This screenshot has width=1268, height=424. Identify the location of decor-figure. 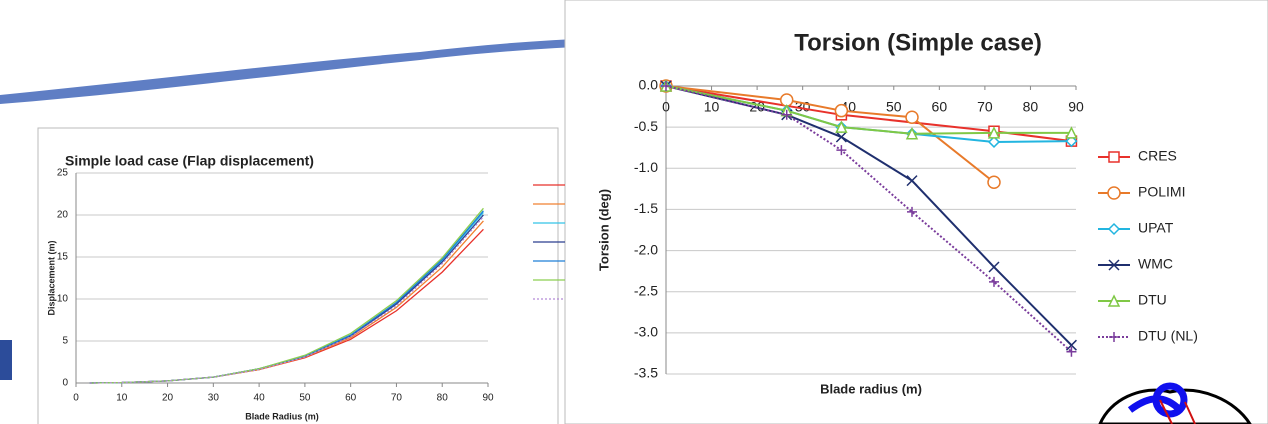
(1175, 403).